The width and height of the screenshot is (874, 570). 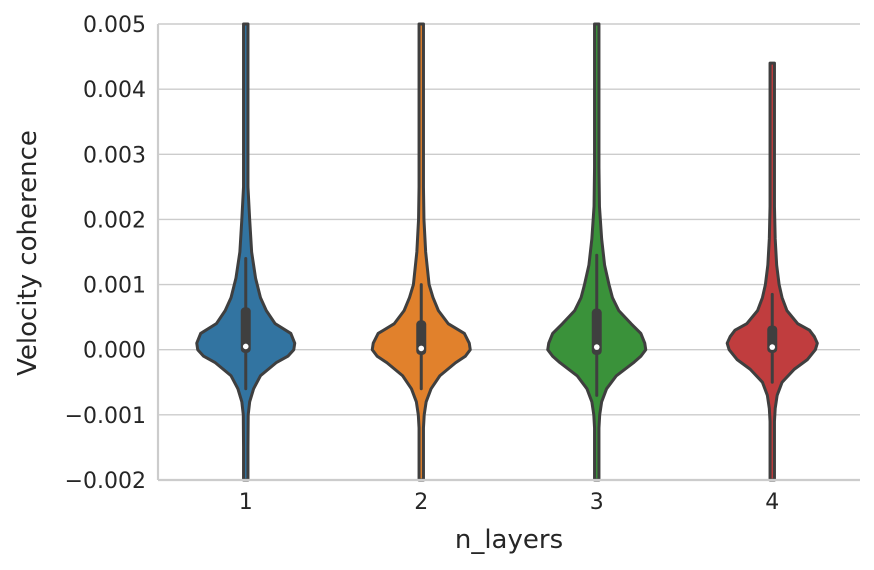 What do you see at coordinates (105, 416) in the screenshot?
I see `y-tick-label: −0.001` at bounding box center [105, 416].